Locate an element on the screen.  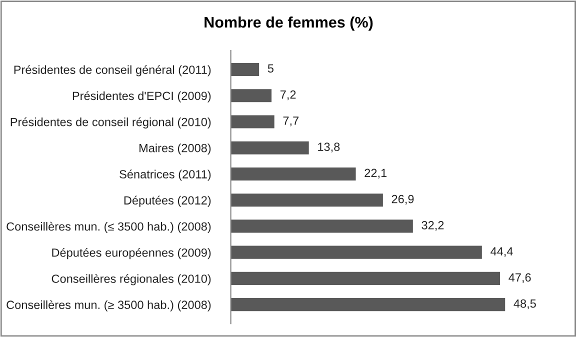
data-label: 32,2 is located at coordinates (433, 226).